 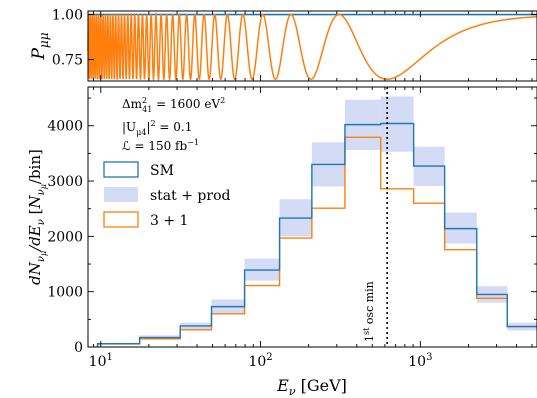 I want to click on legend-label-band: stat + prod, so click(x=190, y=196).